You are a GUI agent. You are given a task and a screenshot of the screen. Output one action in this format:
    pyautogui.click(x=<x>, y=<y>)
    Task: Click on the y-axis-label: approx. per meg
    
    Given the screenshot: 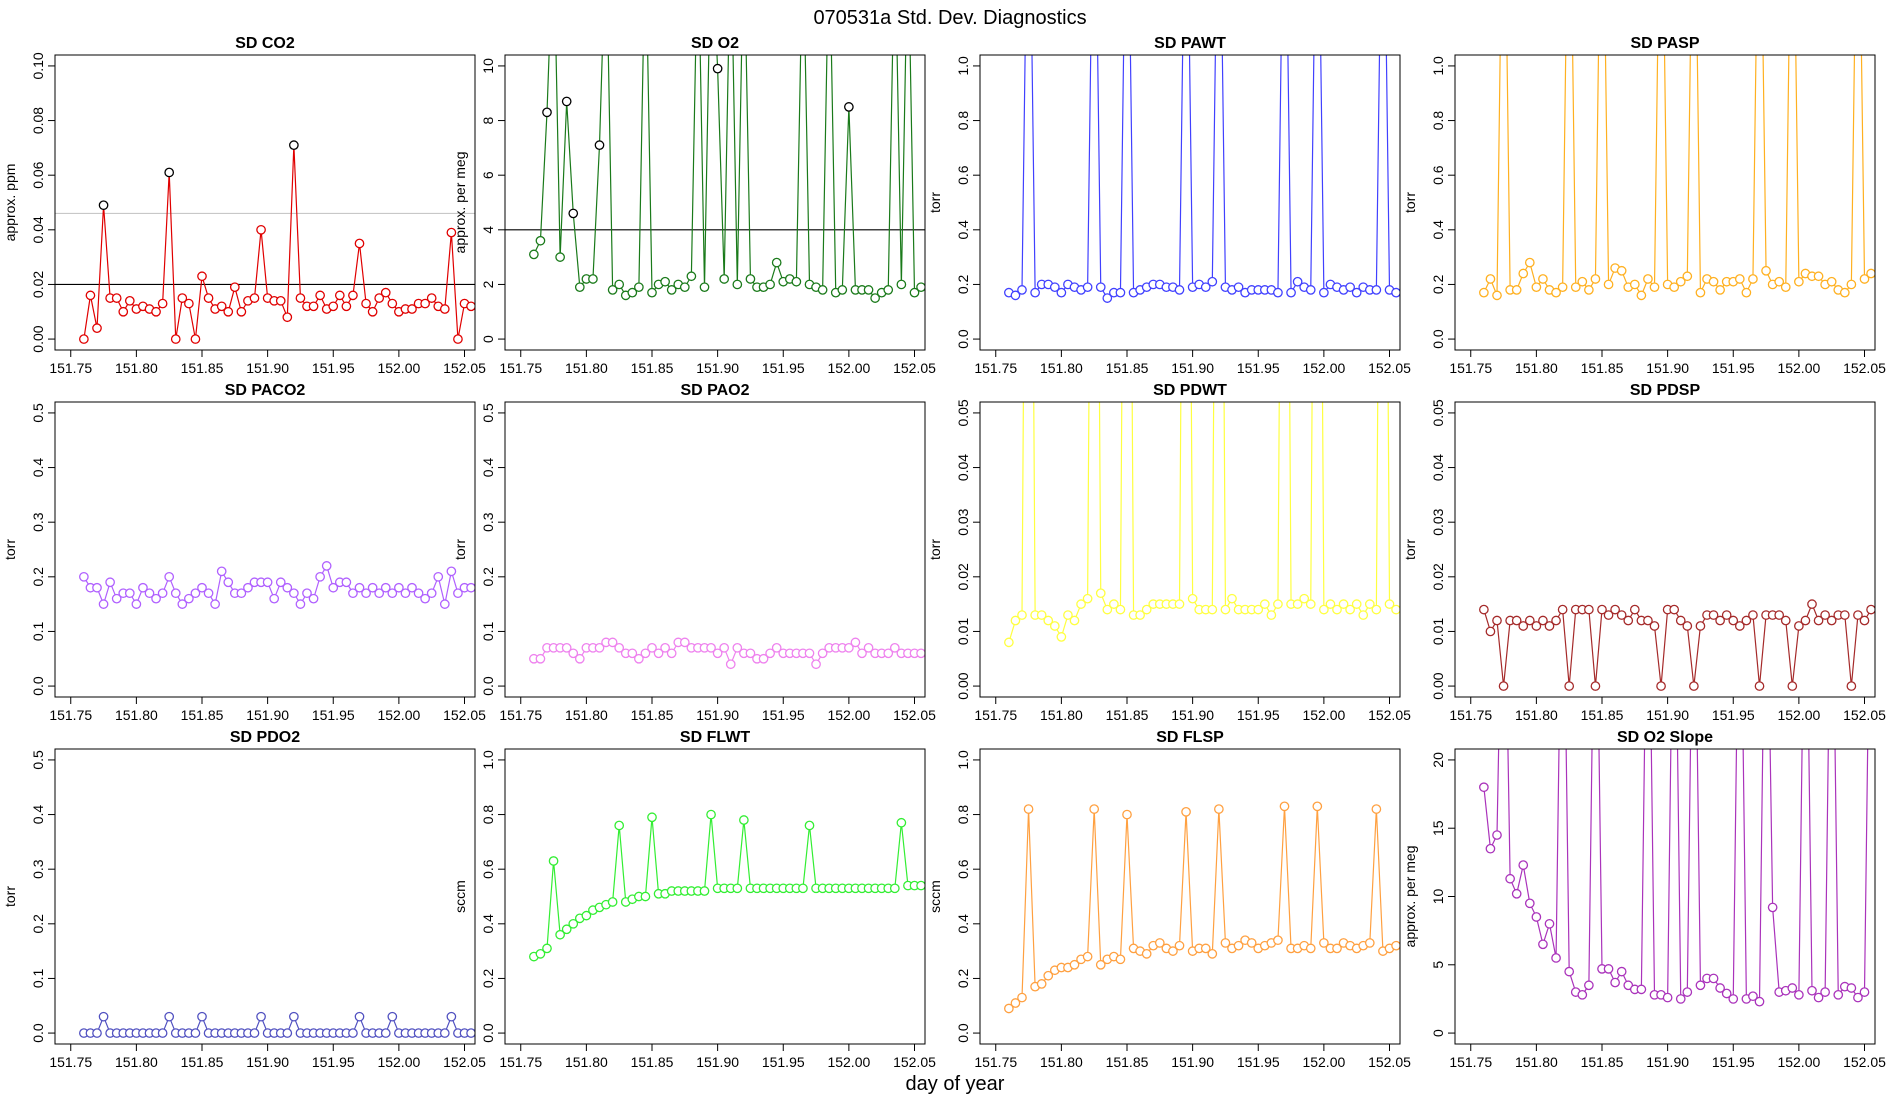 What is the action you would take?
    pyautogui.click(x=460, y=203)
    